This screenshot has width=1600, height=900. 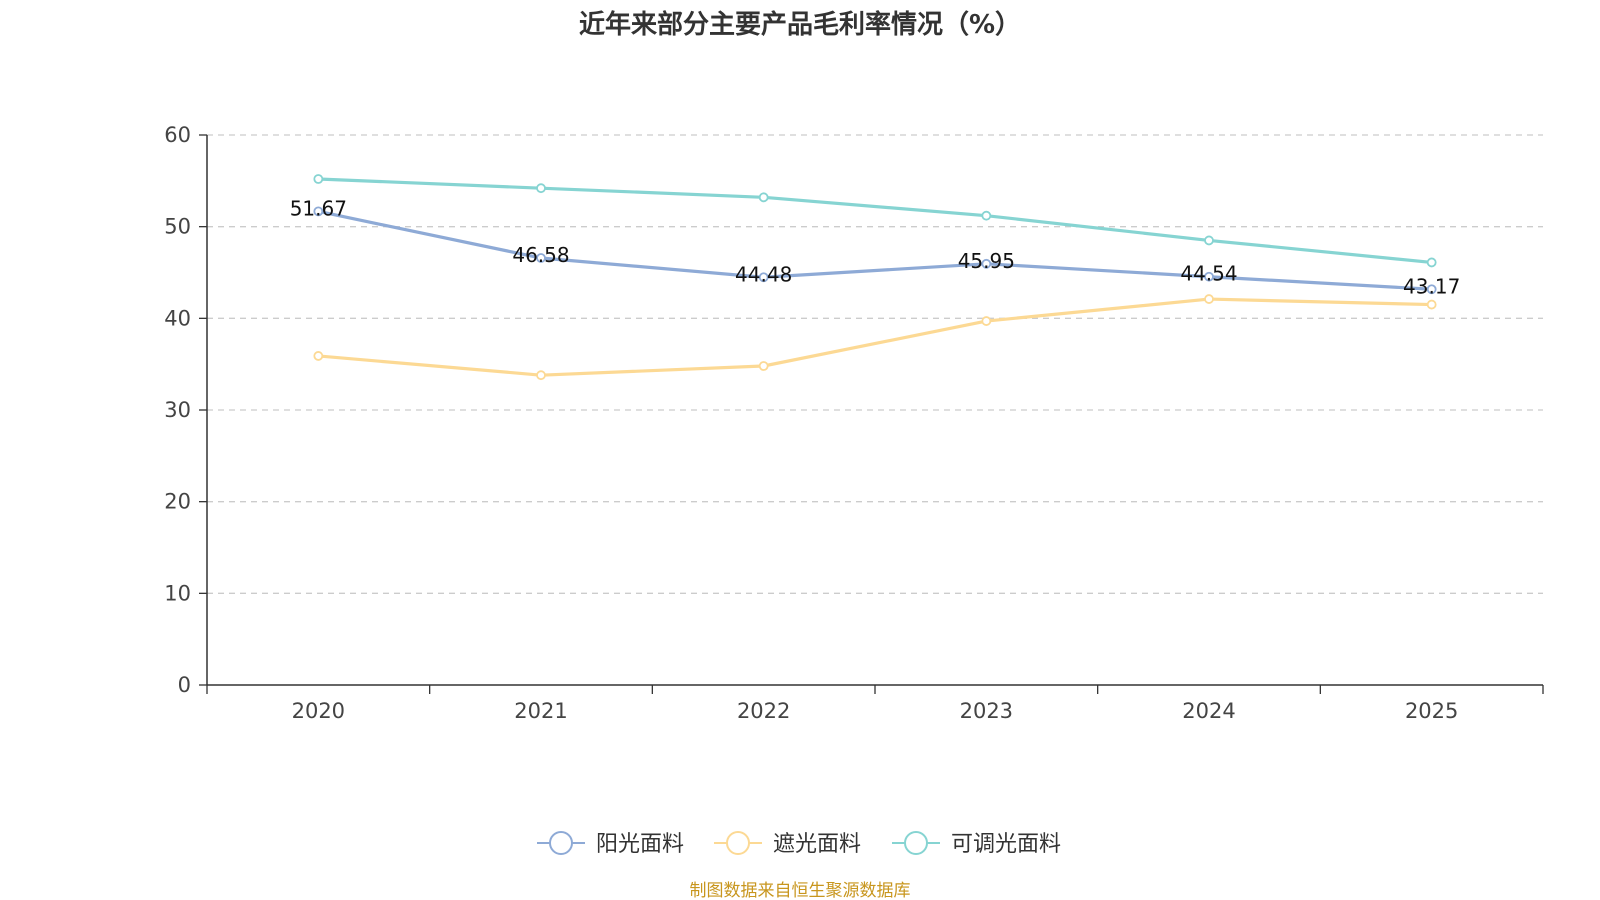 I want to click on y-tick-label: 60, so click(x=177, y=135).